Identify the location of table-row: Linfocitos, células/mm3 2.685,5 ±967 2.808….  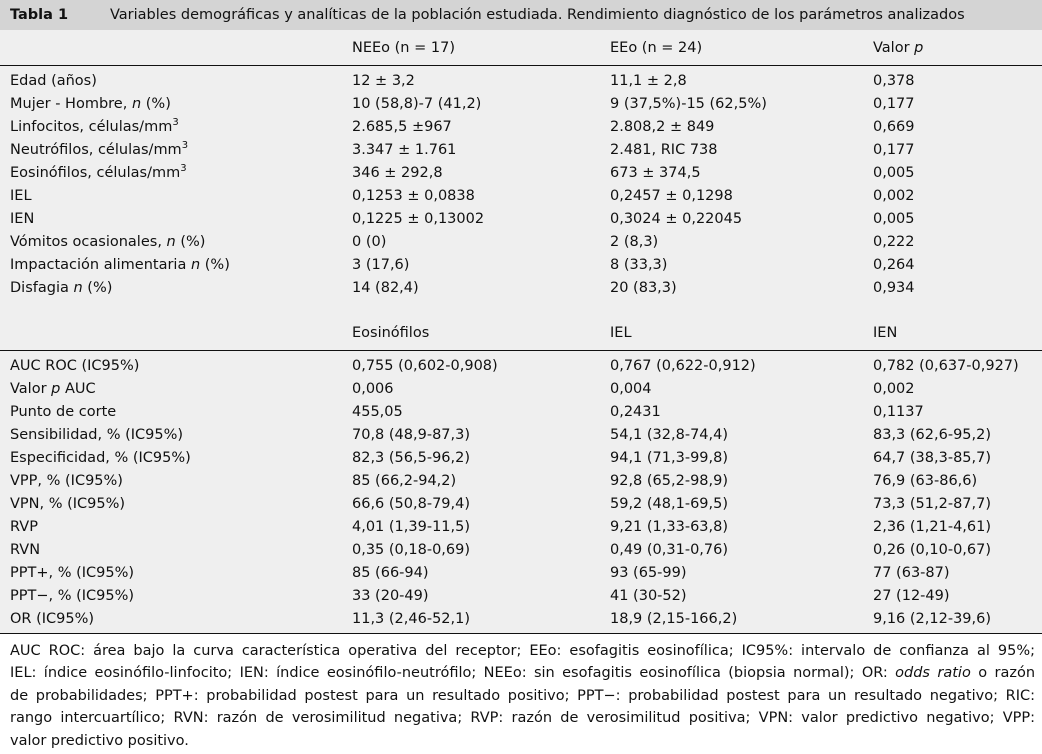
(521, 127).